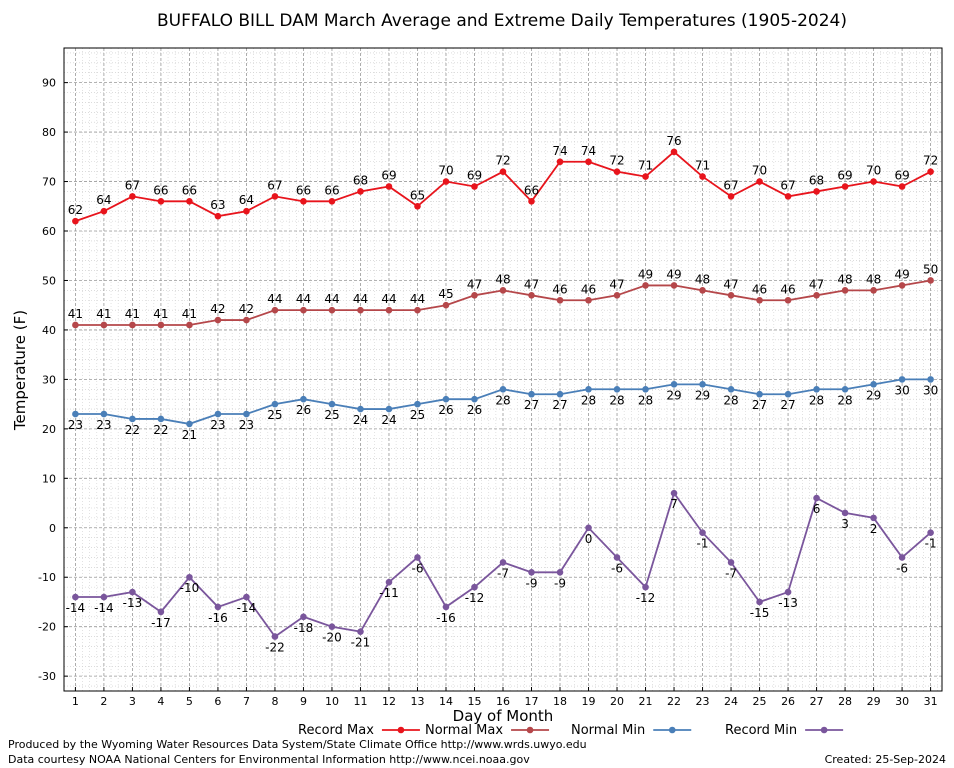  I want to click on x-tick-label: 18, so click(560, 701).